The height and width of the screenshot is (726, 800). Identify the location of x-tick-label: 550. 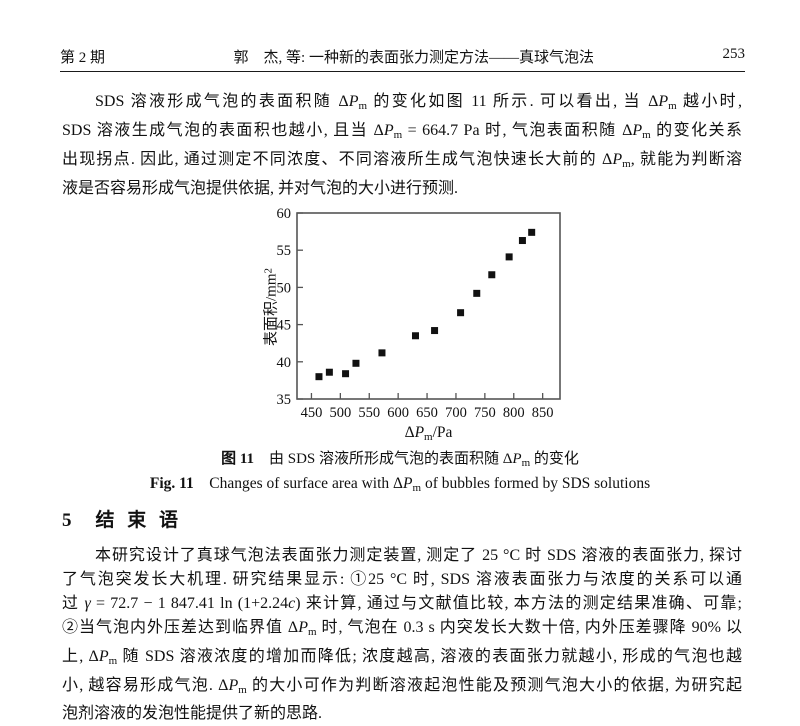
(369, 413).